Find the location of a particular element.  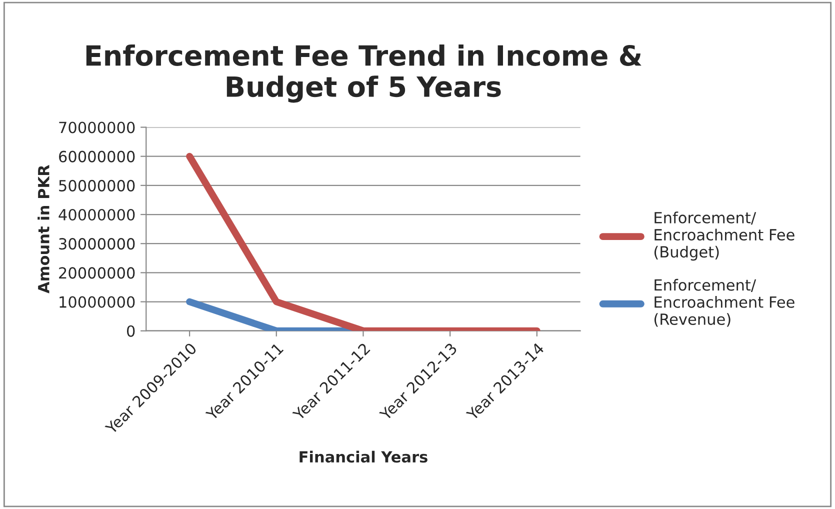

y-tick-label: 50000000 is located at coordinates (97, 186).